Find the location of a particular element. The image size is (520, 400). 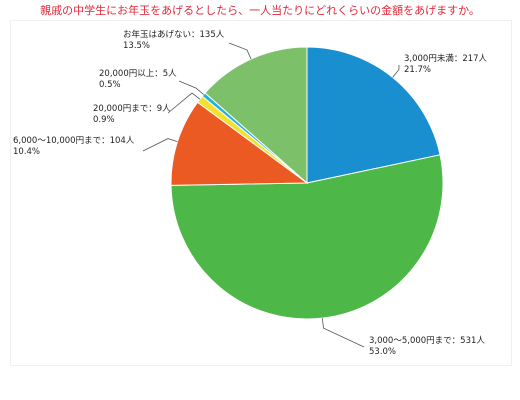

slice-percent: 0.5% is located at coordinates (110, 85).